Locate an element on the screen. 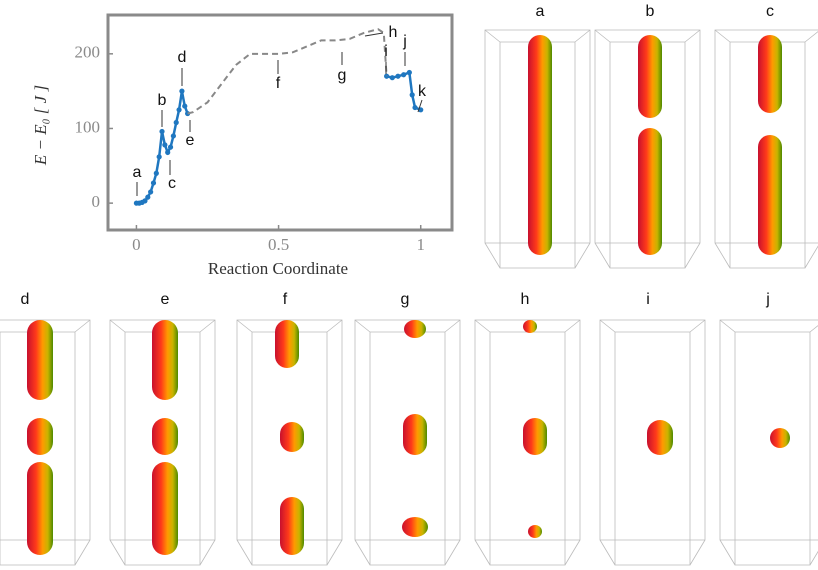  y-tick-label: 200 is located at coordinates (88, 52).